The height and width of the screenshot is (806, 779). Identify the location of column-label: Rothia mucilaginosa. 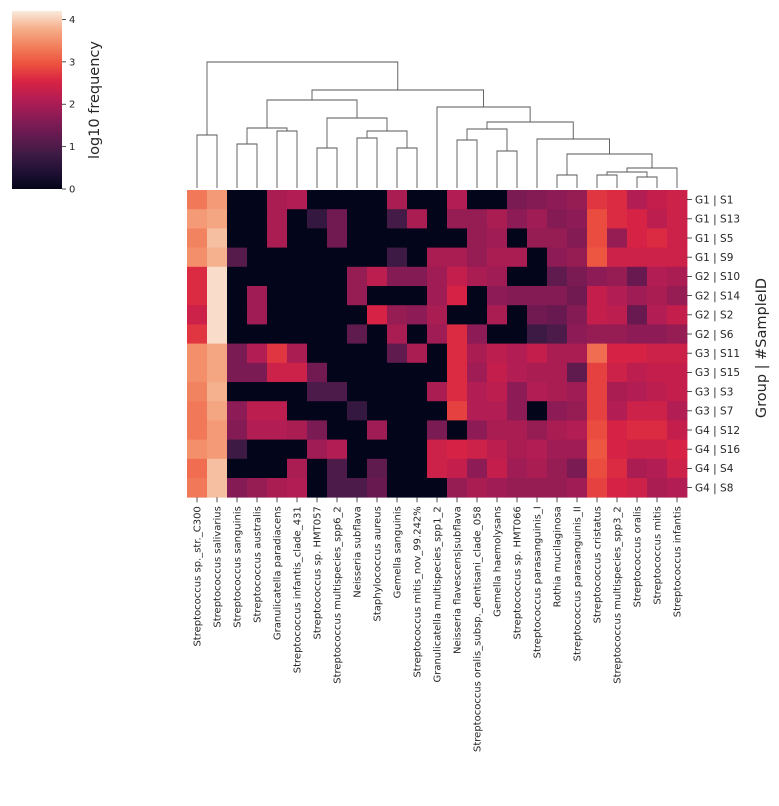
(558, 556).